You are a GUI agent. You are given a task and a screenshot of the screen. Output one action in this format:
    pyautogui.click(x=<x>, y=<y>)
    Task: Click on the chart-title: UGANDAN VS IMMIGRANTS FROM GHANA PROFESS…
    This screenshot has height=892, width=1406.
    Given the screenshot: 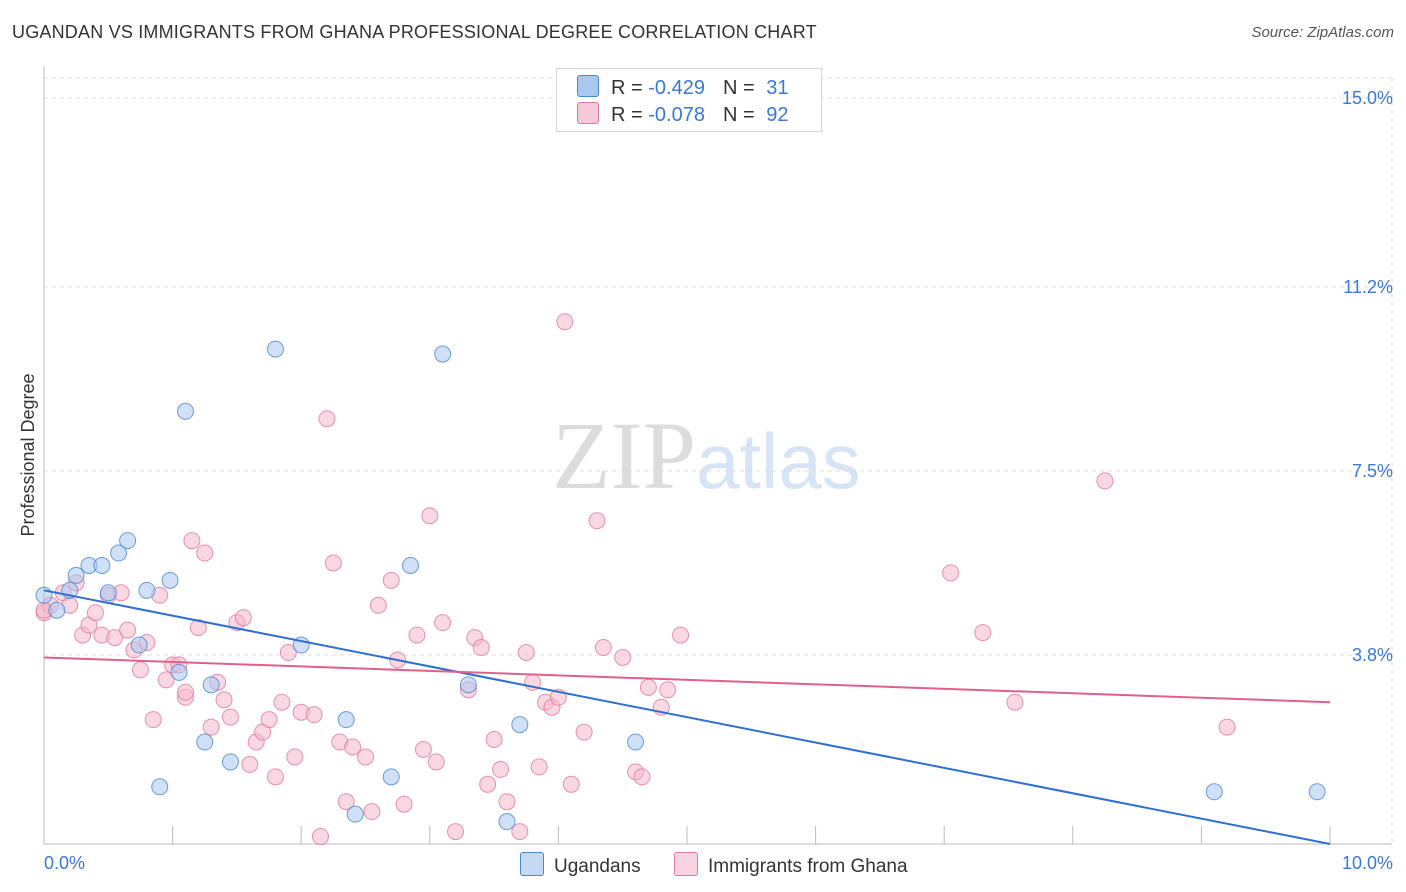 What is the action you would take?
    pyautogui.click(x=414, y=32)
    